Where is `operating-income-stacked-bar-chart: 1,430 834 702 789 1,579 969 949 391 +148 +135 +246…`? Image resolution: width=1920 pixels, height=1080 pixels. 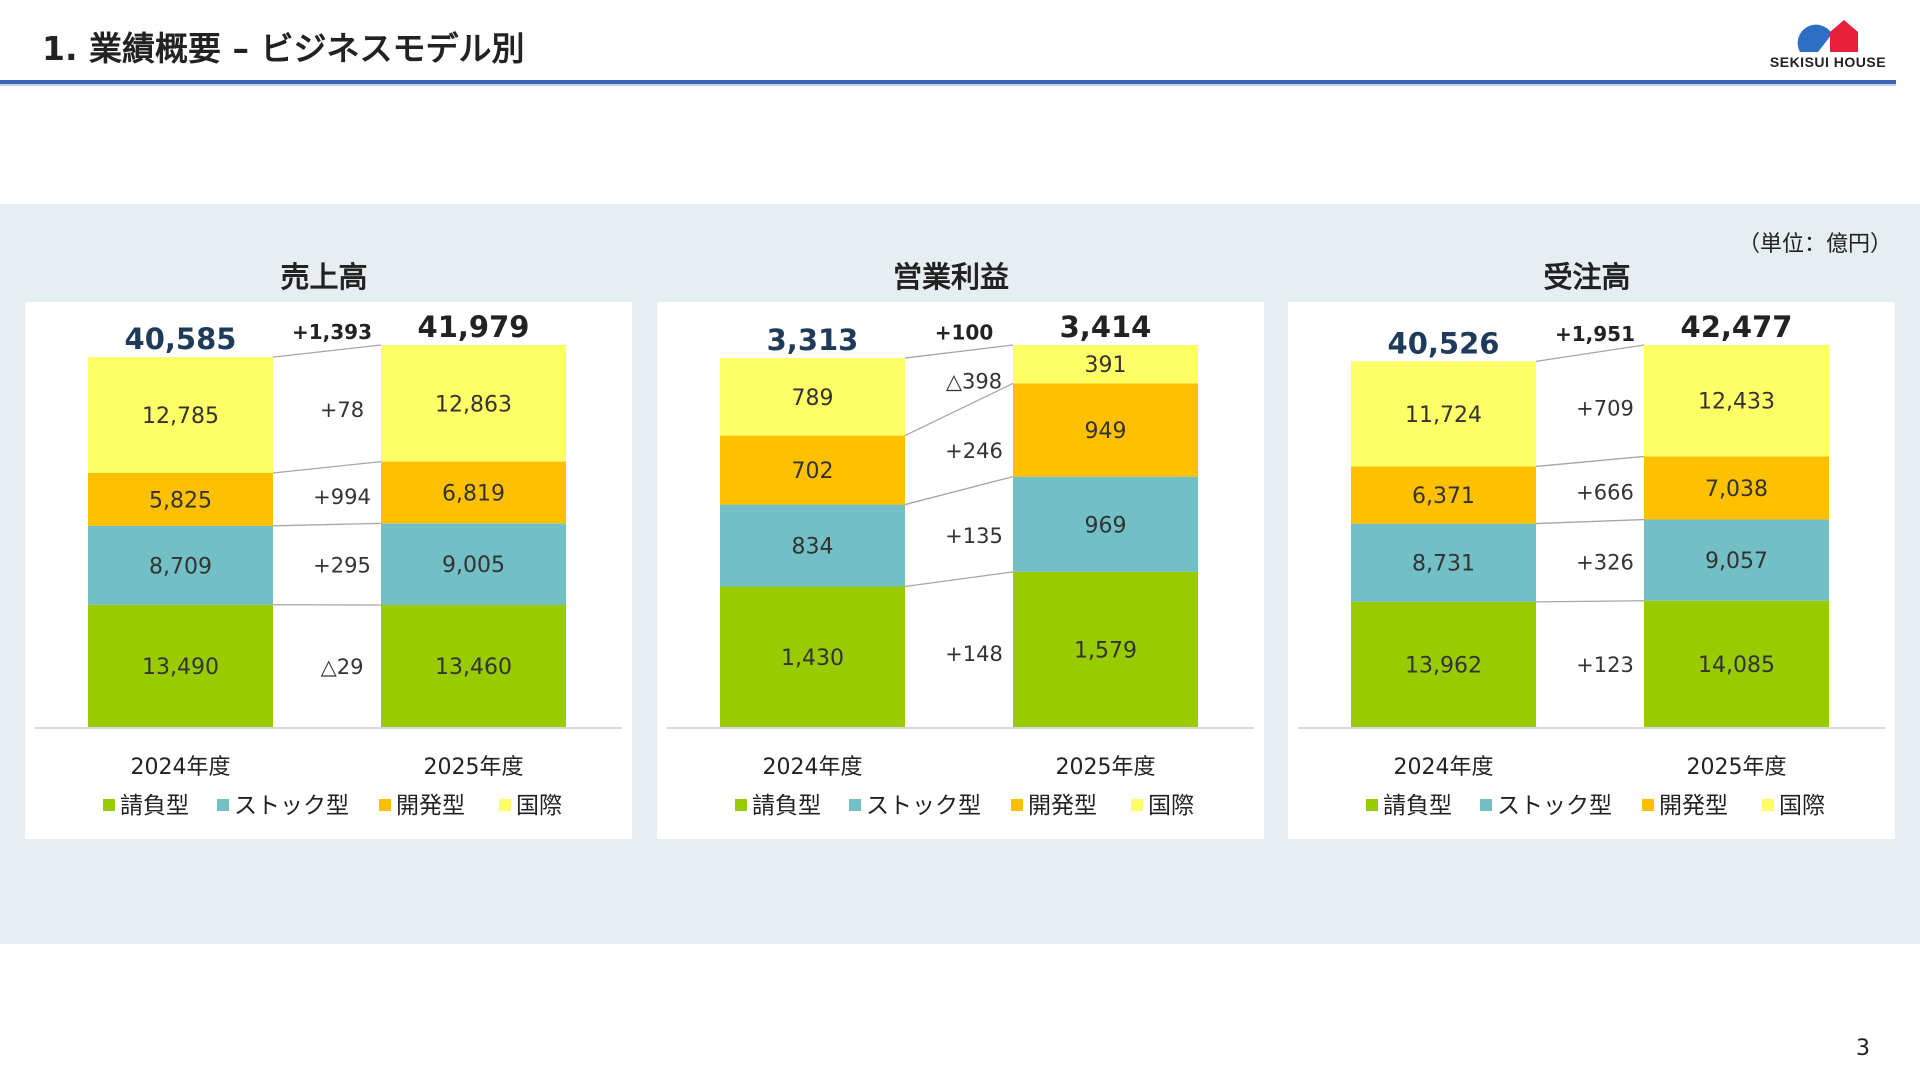
operating-income-stacked-bar-chart: 1,430 834 702 789 1,579 969 949 391 +148 +135 +246… is located at coordinates (960, 564).